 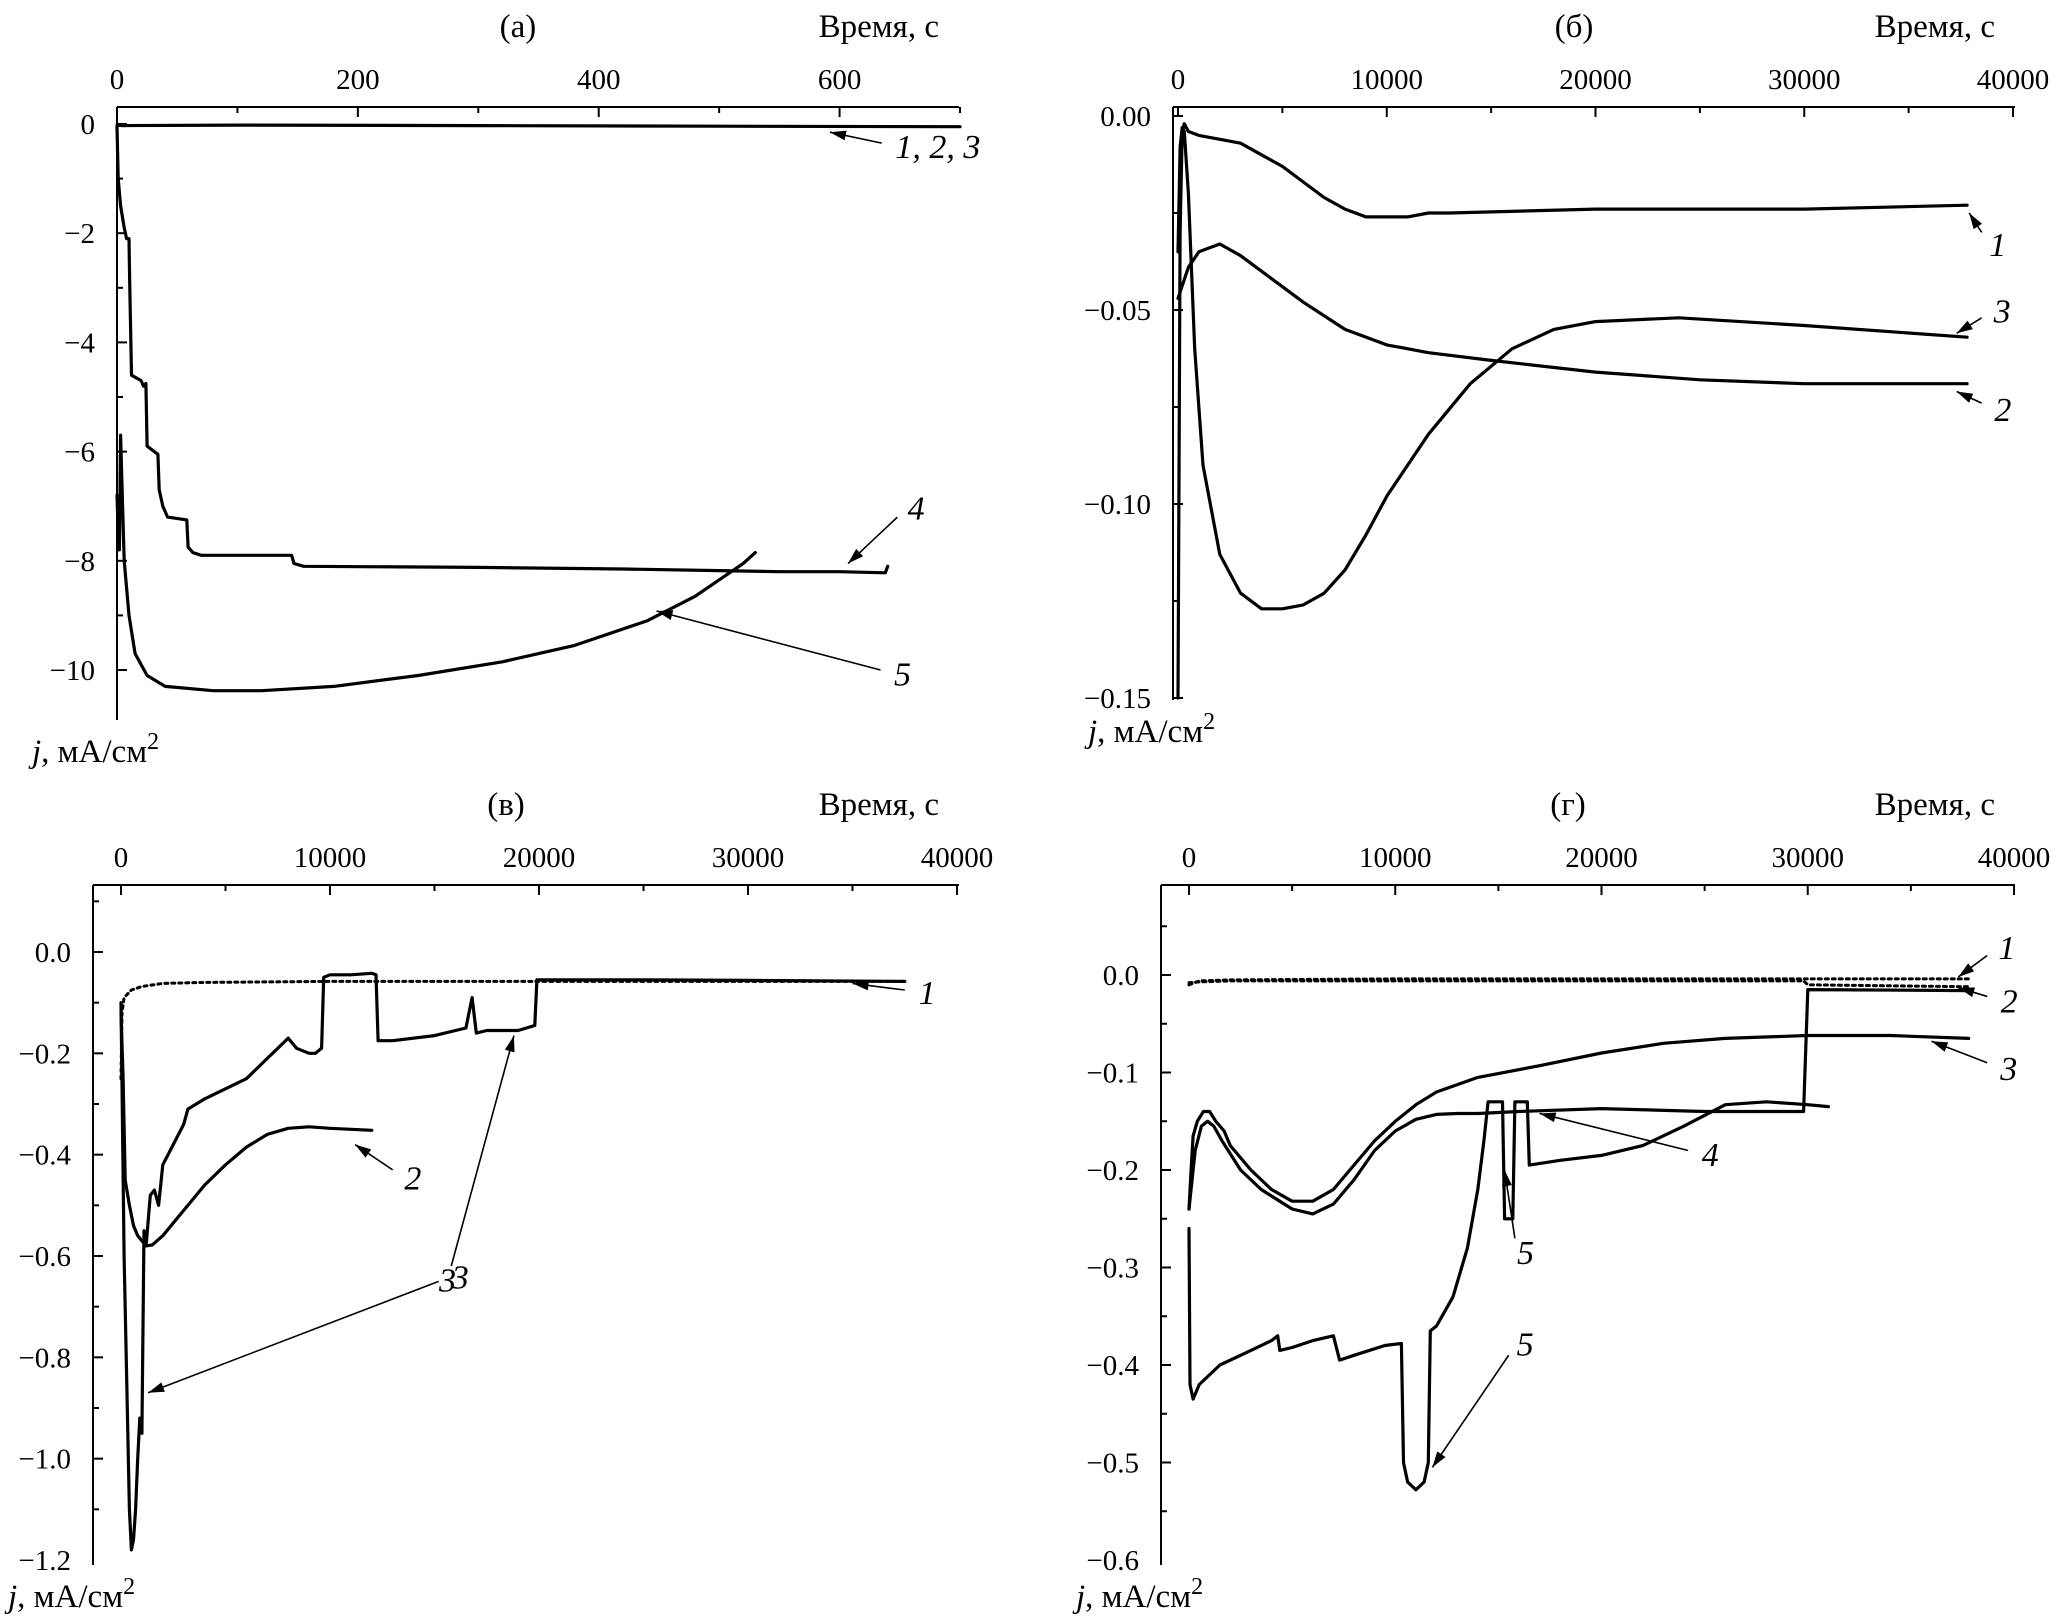 I want to click on y-tick-label: −0.10, so click(x=1117, y=505).